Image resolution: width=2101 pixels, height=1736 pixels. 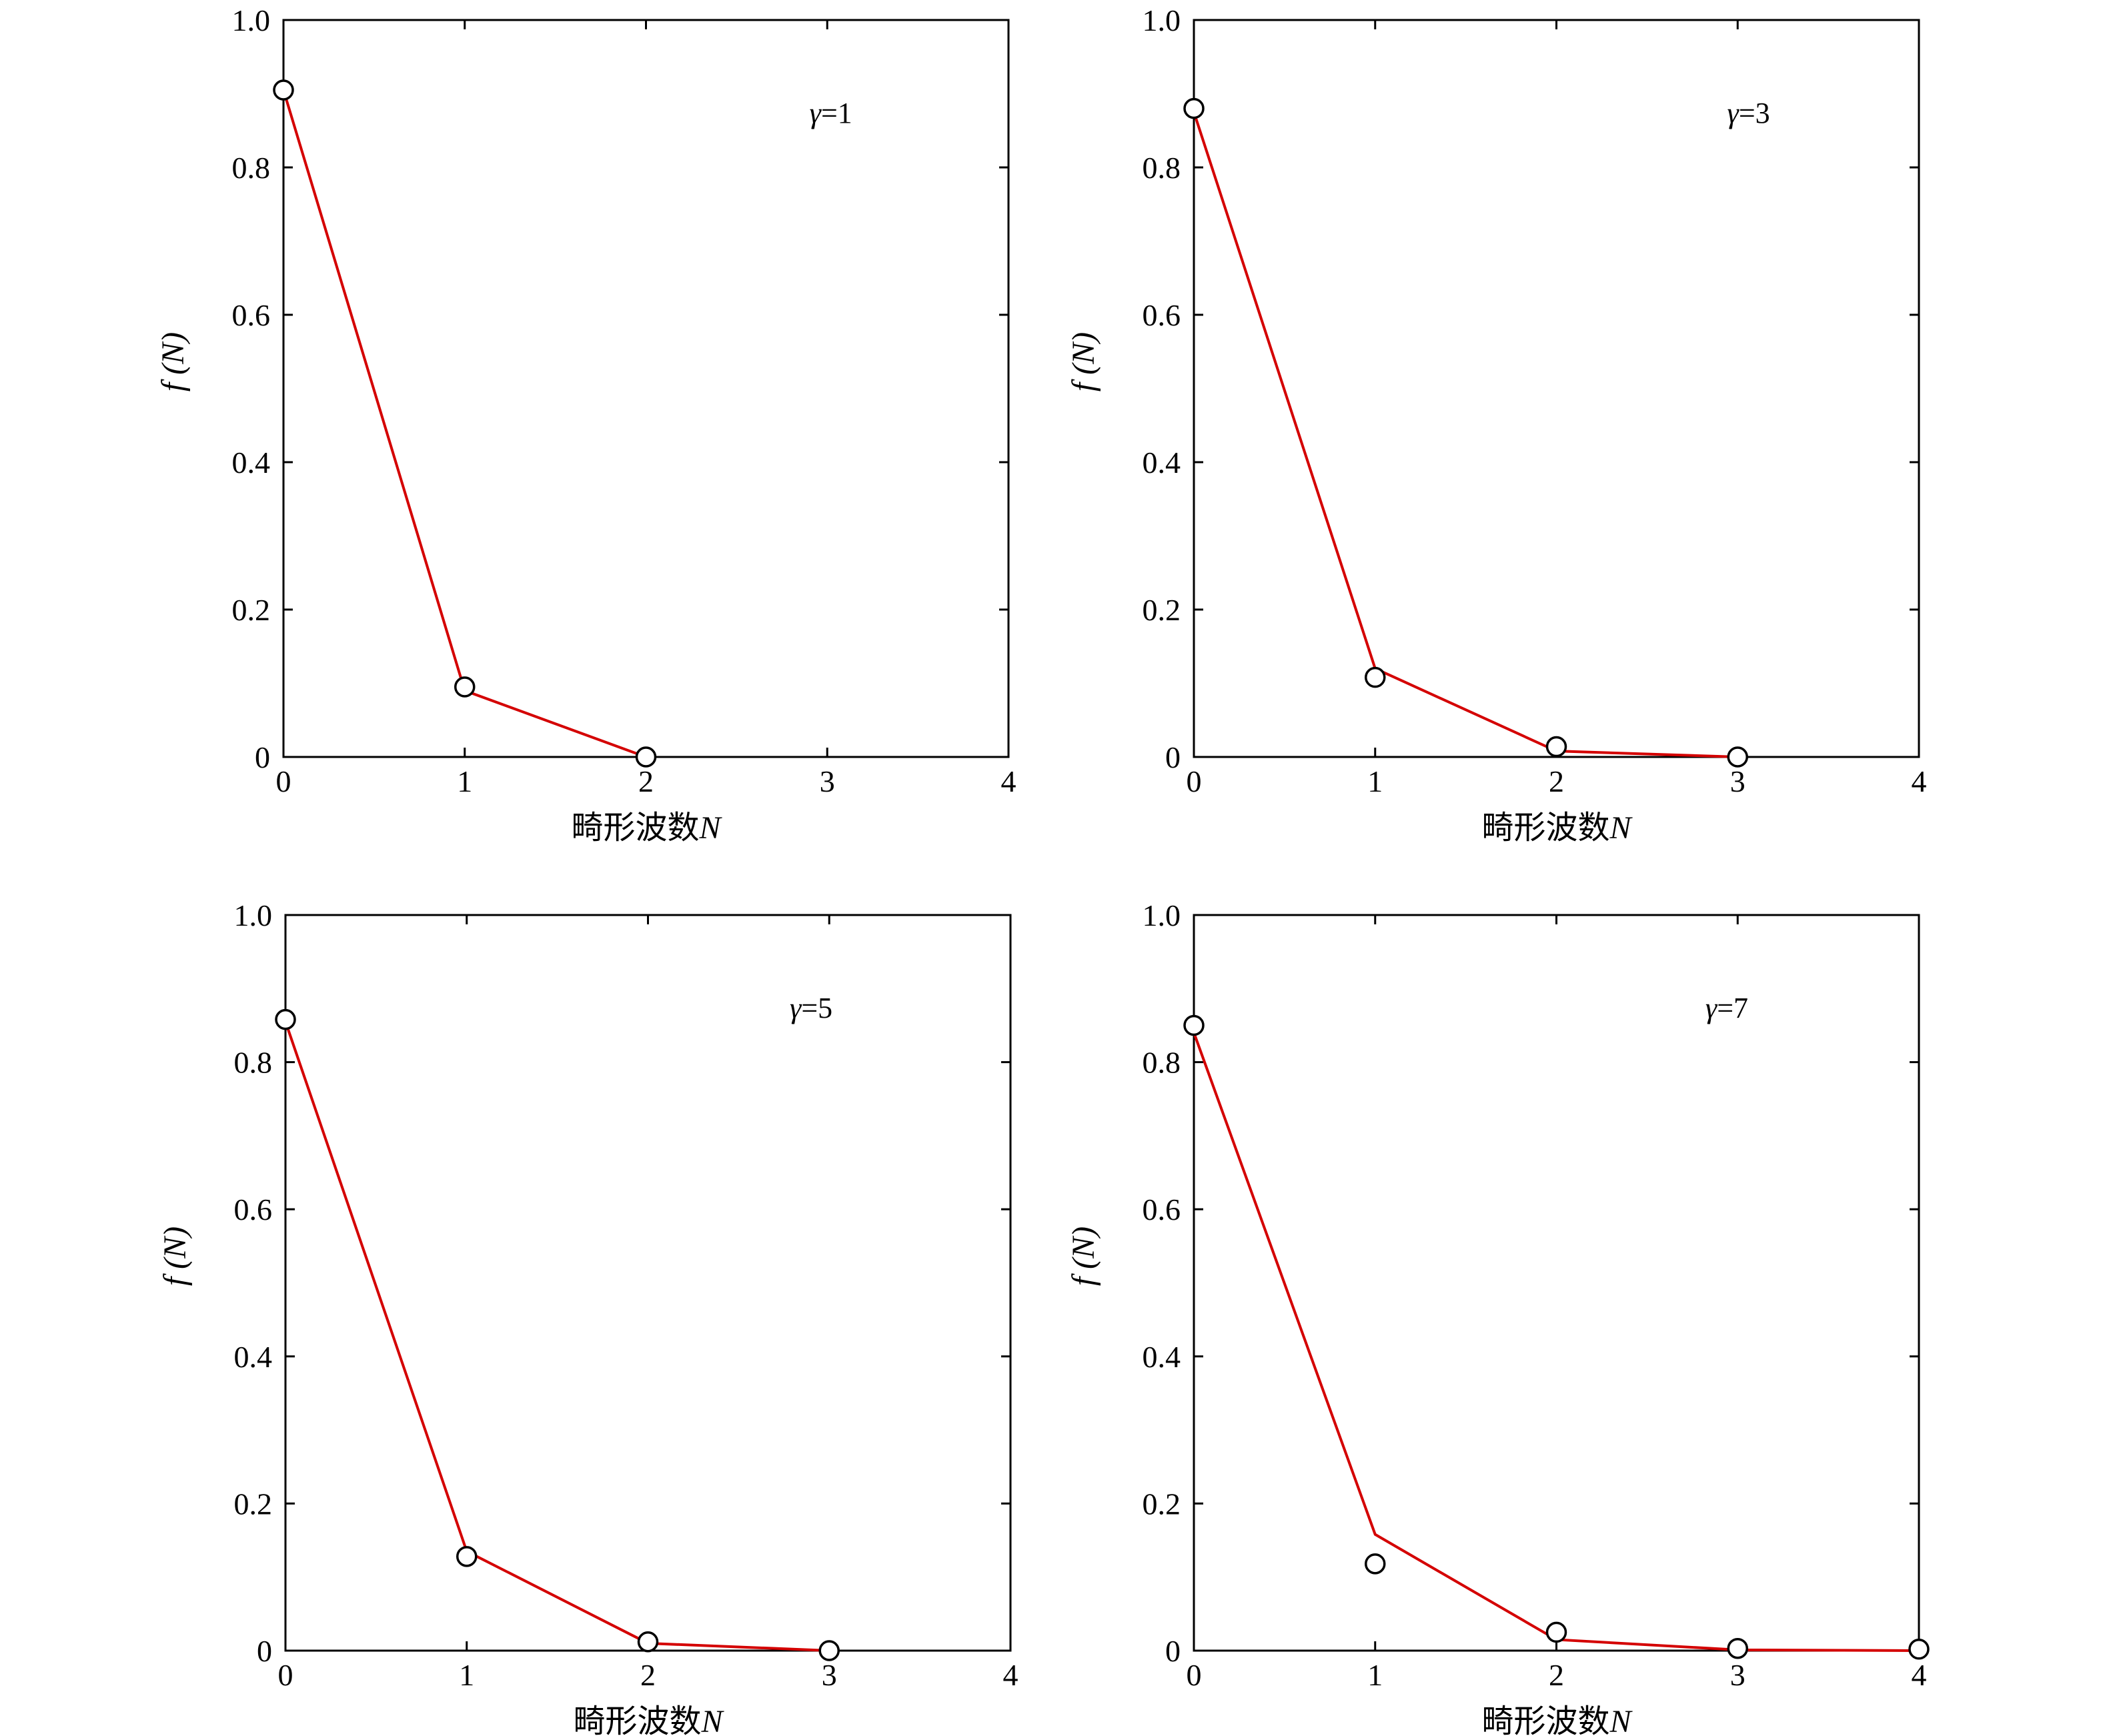 What do you see at coordinates (811, 1008) in the screenshot?
I see `gamma-annotation: γ=5` at bounding box center [811, 1008].